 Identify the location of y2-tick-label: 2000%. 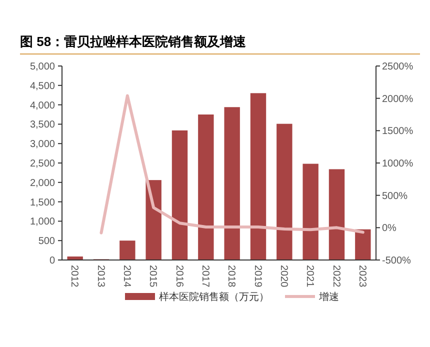
(398, 99).